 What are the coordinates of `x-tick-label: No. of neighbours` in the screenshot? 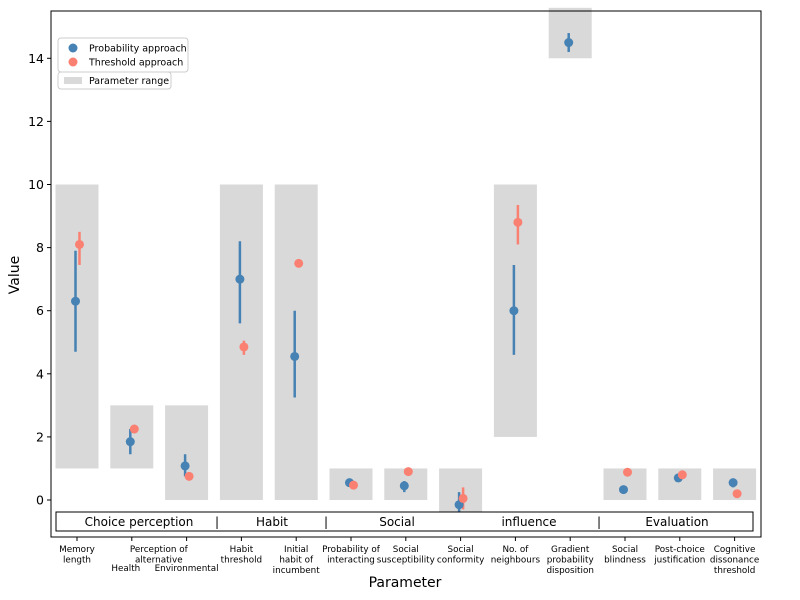 It's located at (516, 555).